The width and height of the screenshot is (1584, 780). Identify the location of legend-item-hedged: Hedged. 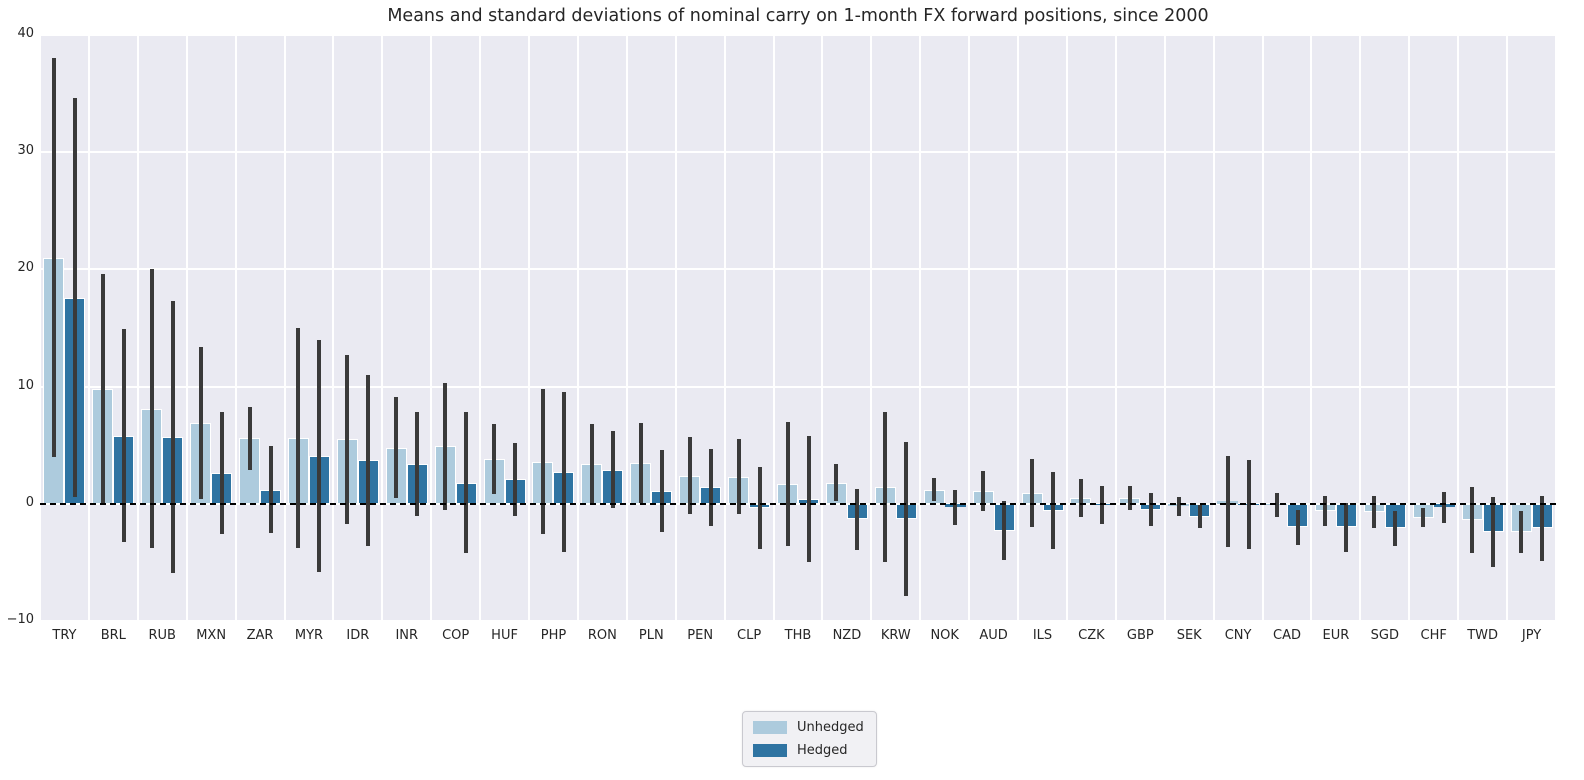
(808, 750).